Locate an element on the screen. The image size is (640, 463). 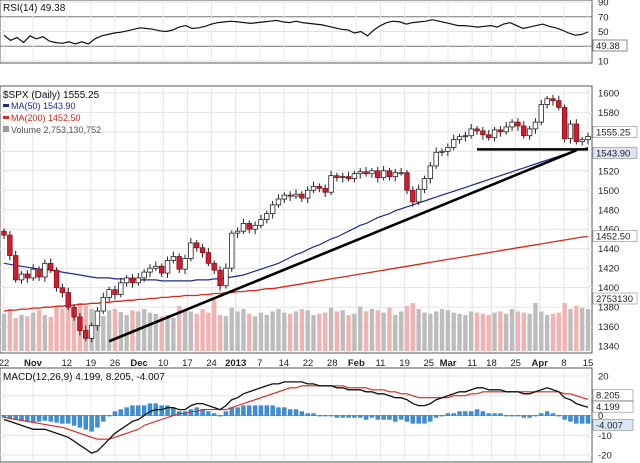
x-tick-label: 19 is located at coordinates (404, 363).